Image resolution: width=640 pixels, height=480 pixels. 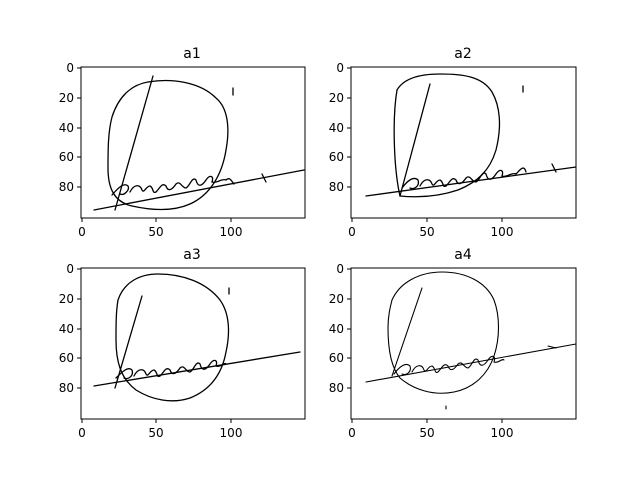 What do you see at coordinates (192, 255) in the screenshot?
I see `subplot-title: a3` at bounding box center [192, 255].